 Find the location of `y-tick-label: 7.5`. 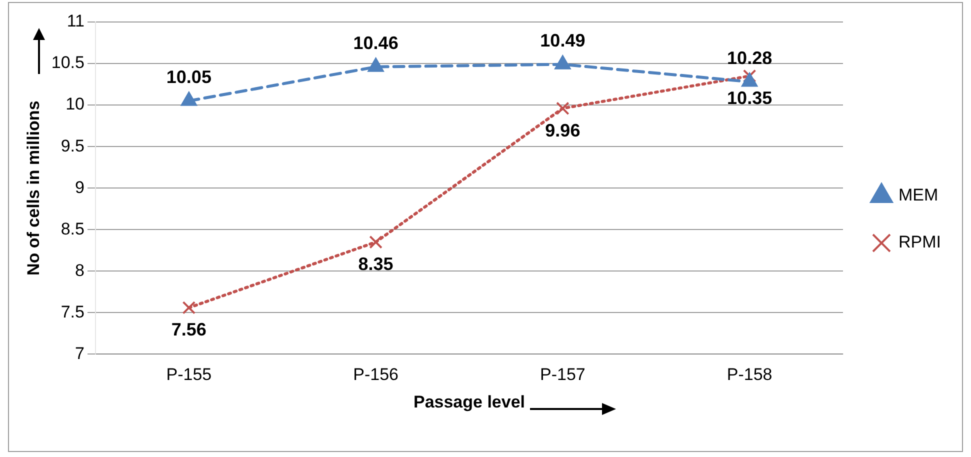

y-tick-label: 7.5 is located at coordinates (72, 312).